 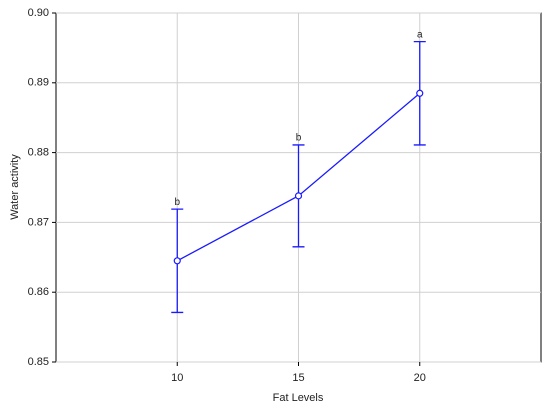 What do you see at coordinates (38, 362) in the screenshot?
I see `y-tick-label: 0.85` at bounding box center [38, 362].